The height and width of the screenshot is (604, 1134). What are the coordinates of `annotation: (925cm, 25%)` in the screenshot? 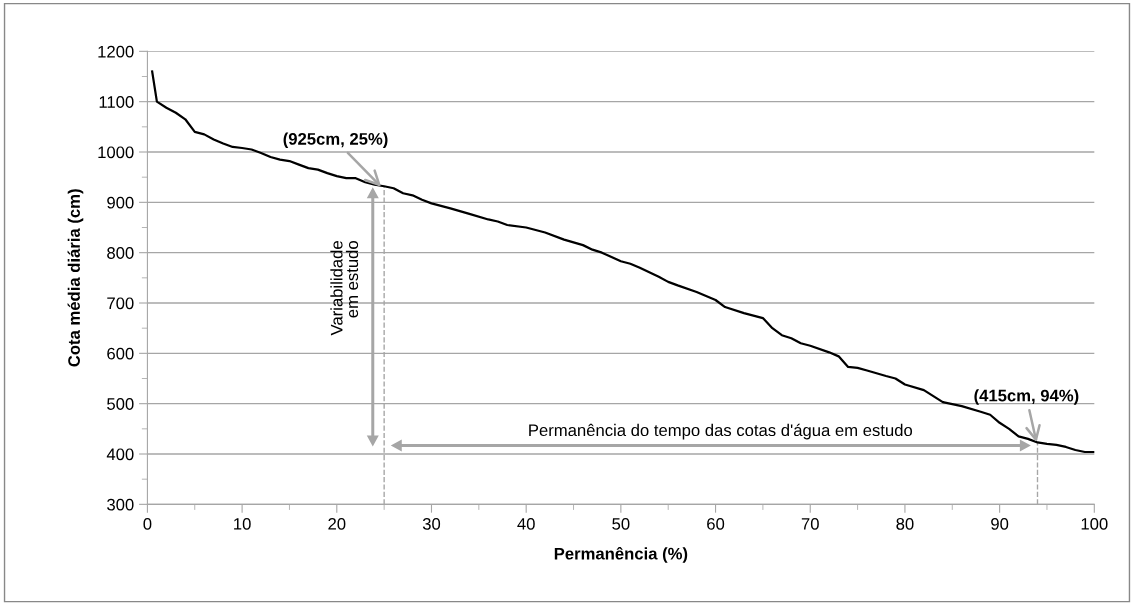 It's located at (335, 140).